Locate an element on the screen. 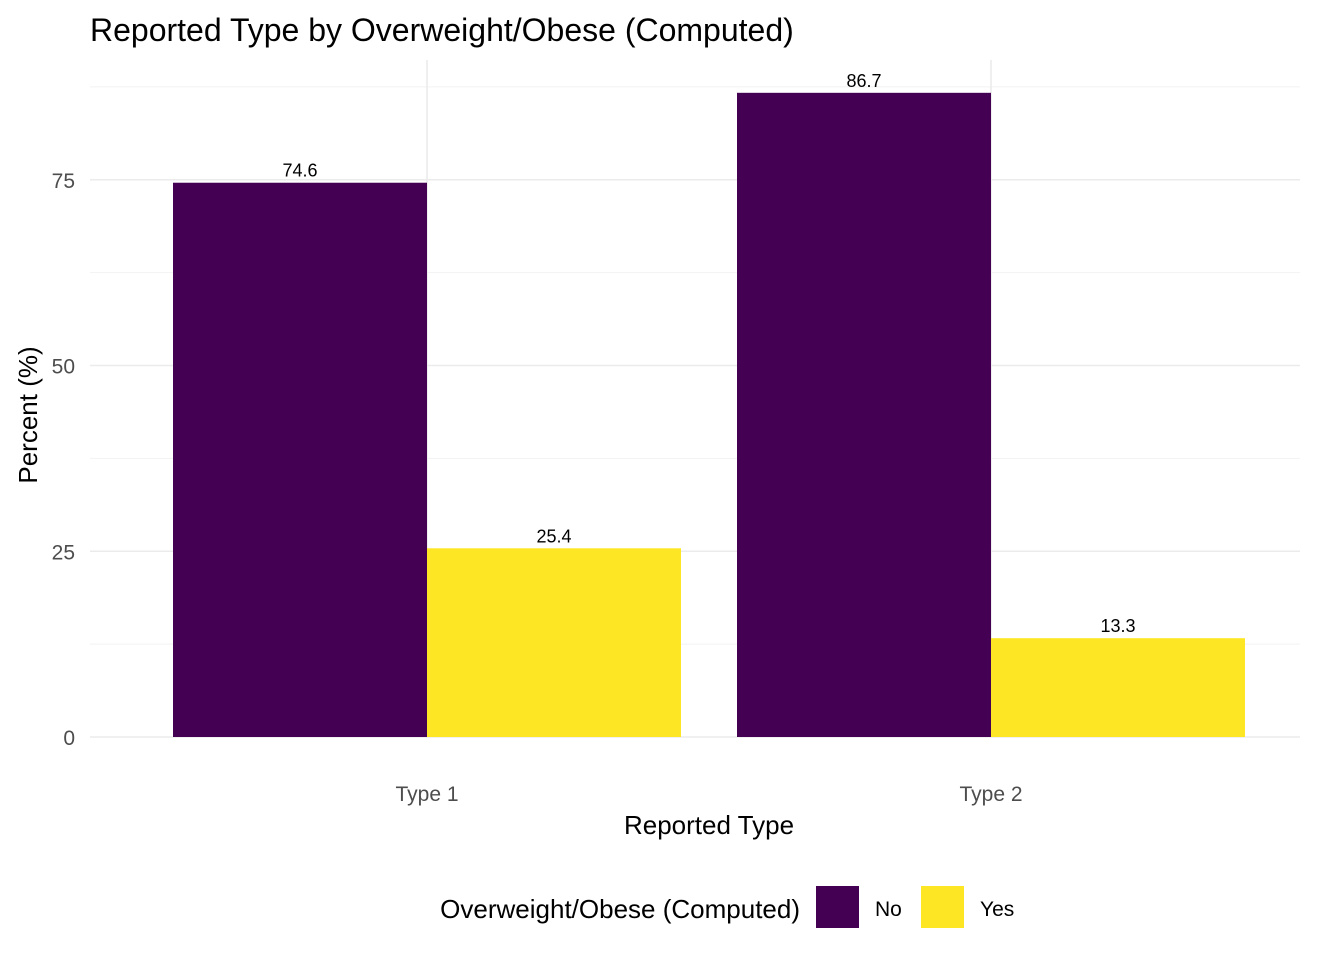 The height and width of the screenshot is (960, 1344). legend-label-no: No is located at coordinates (888, 909).